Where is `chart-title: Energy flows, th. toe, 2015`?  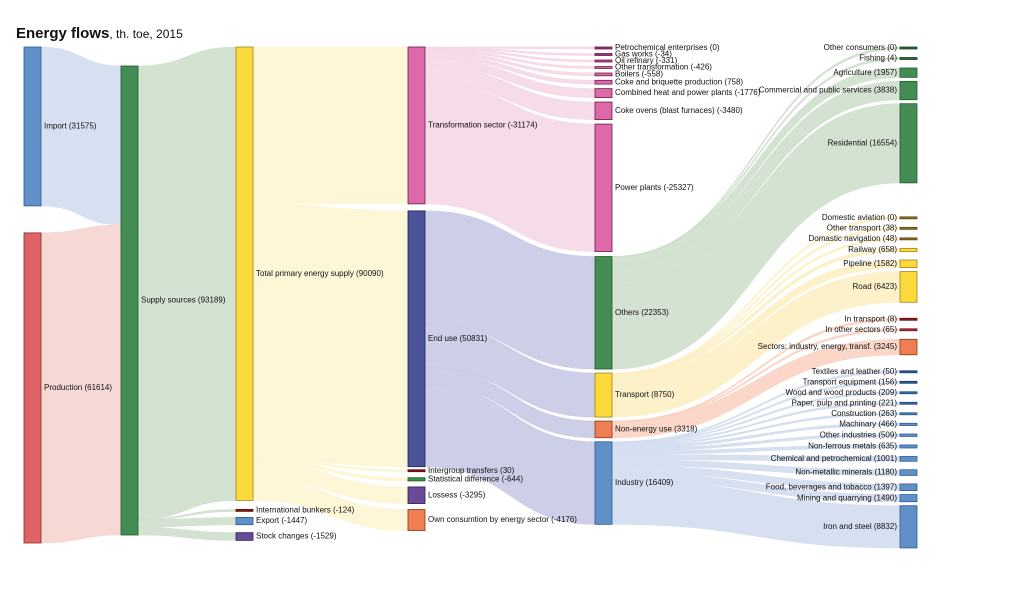
chart-title: Energy flows, th. toe, 2015 is located at coordinates (99, 33).